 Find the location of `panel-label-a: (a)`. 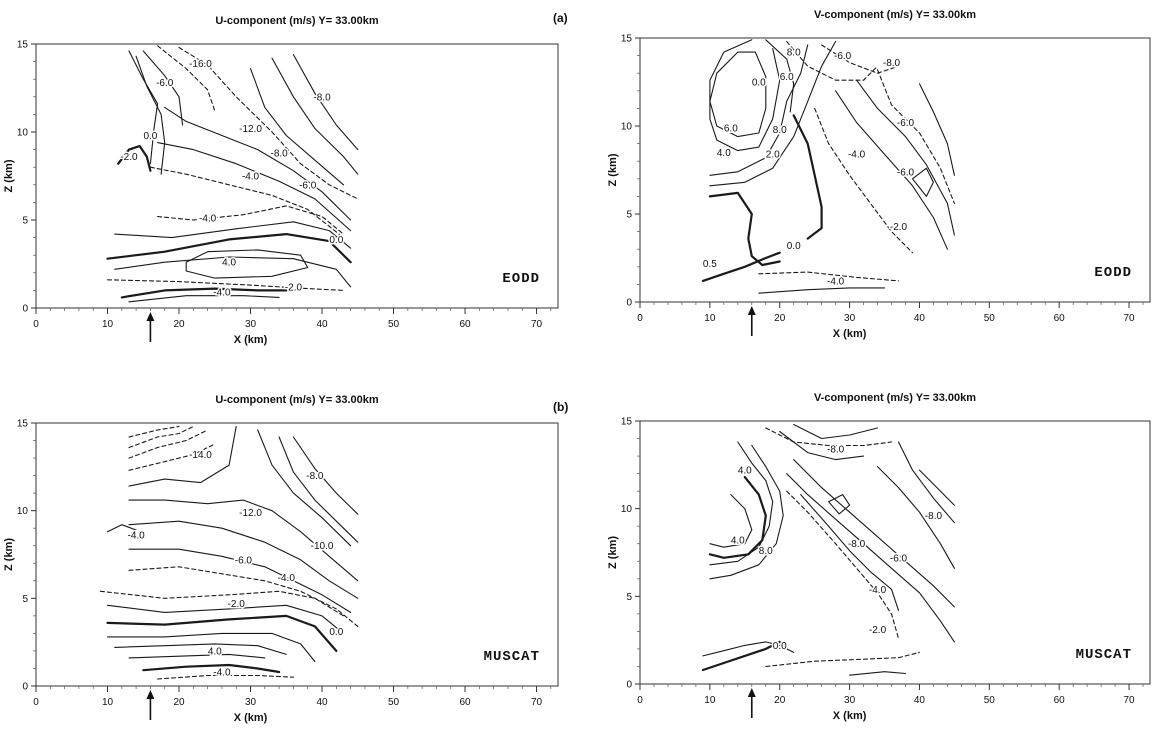

panel-label-a: (a) is located at coordinates (560, 18).